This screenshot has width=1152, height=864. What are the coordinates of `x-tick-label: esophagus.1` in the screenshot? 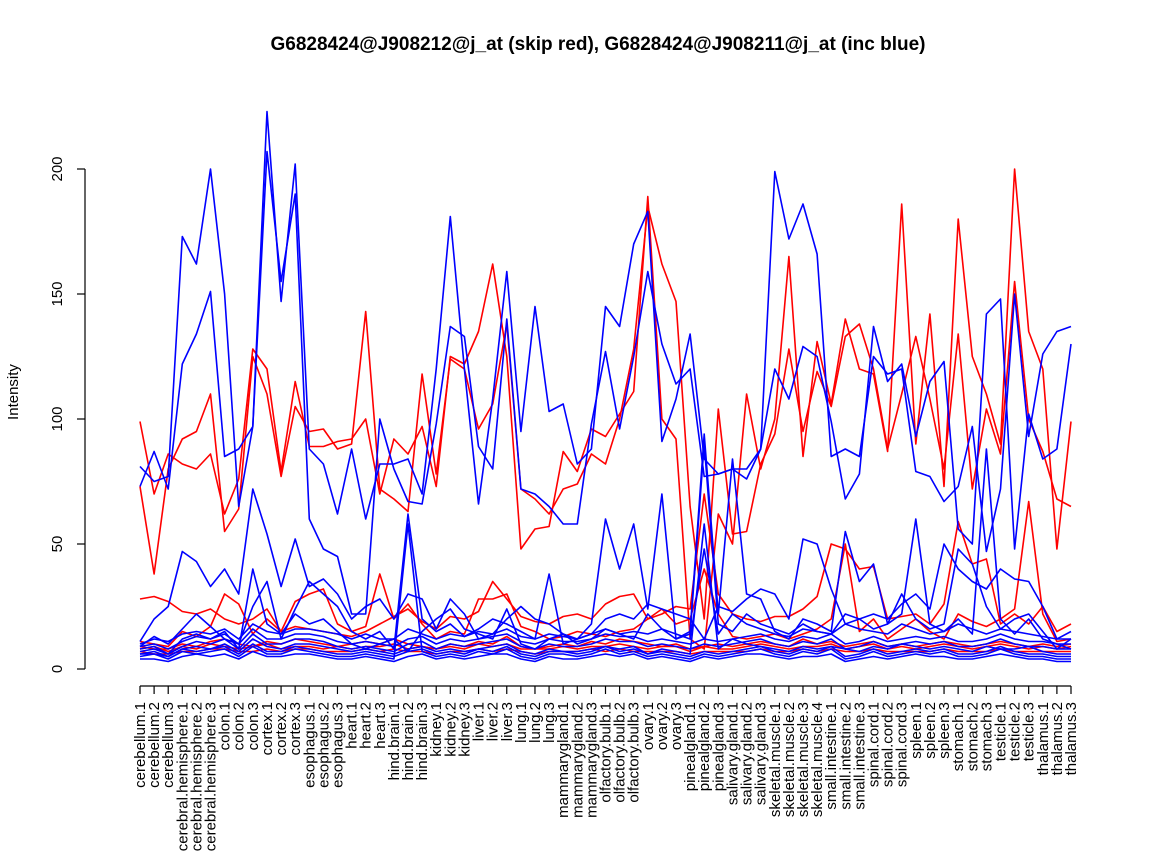 It's located at (309, 745).